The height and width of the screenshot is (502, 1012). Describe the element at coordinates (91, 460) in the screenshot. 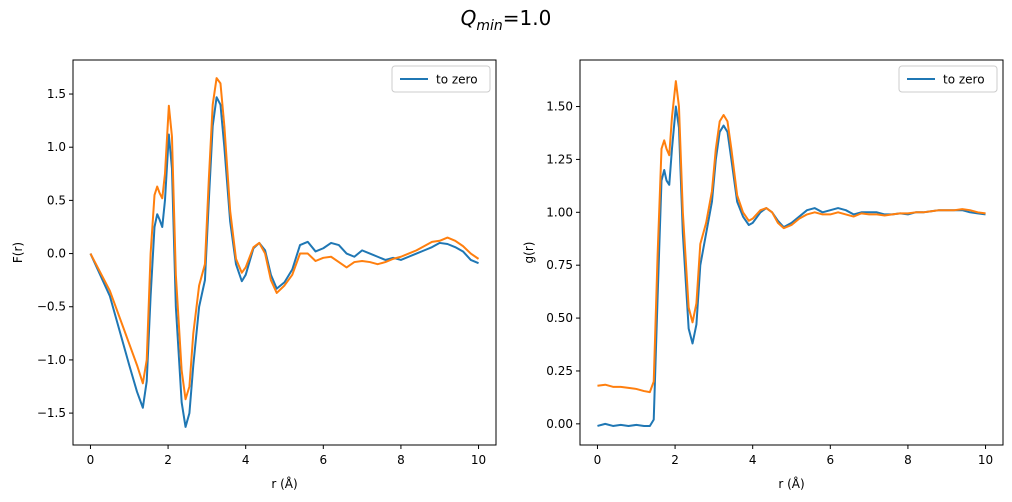

I see `fr-x-tick-label: 0` at that location.